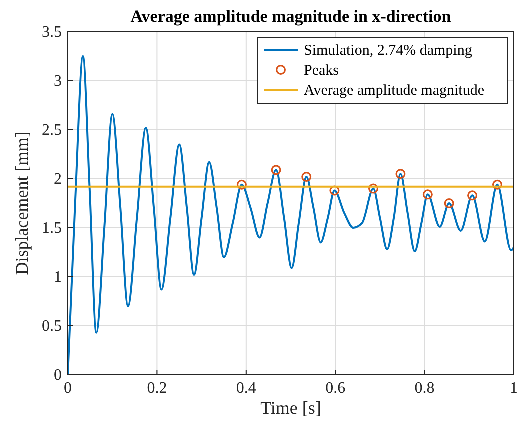 The height and width of the screenshot is (434, 517). What do you see at coordinates (246, 388) in the screenshot?
I see `x-tick-label: 0.4` at bounding box center [246, 388].